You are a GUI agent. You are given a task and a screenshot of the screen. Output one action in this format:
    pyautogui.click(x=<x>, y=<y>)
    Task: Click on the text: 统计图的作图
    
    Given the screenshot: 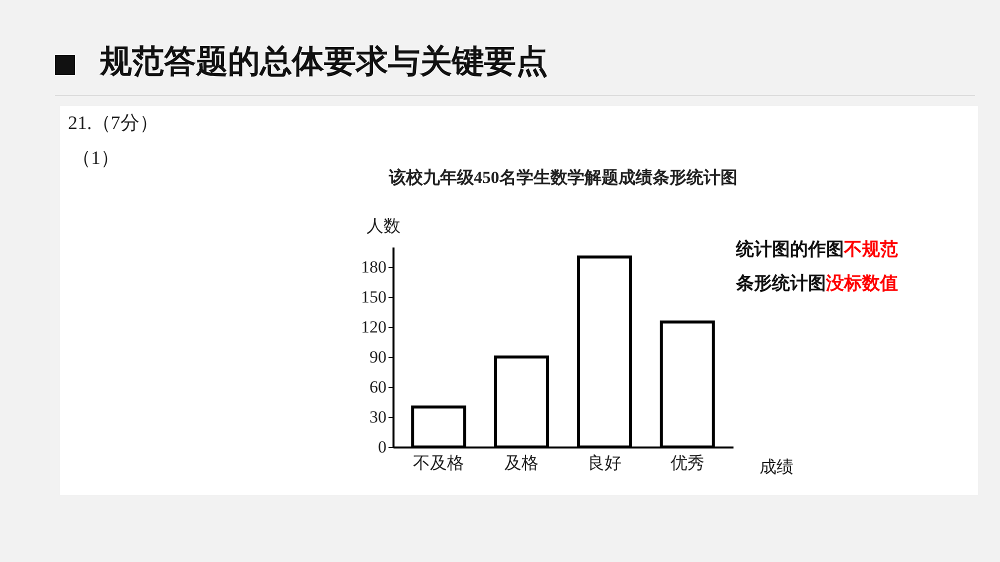 What is the action you would take?
    pyautogui.click(x=790, y=249)
    